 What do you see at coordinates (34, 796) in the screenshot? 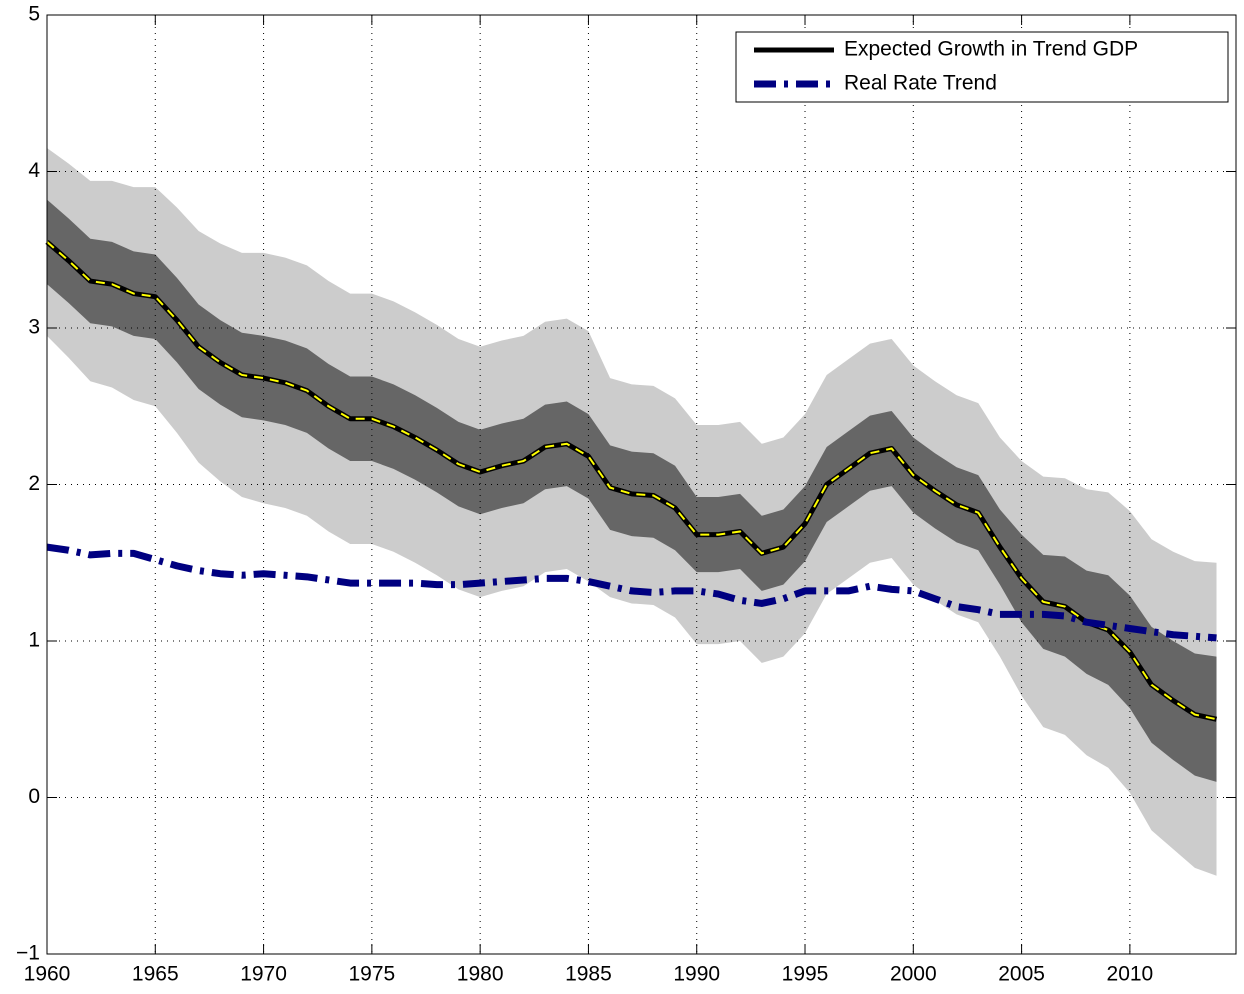
I see `y-tick-label: 0` at bounding box center [34, 796].